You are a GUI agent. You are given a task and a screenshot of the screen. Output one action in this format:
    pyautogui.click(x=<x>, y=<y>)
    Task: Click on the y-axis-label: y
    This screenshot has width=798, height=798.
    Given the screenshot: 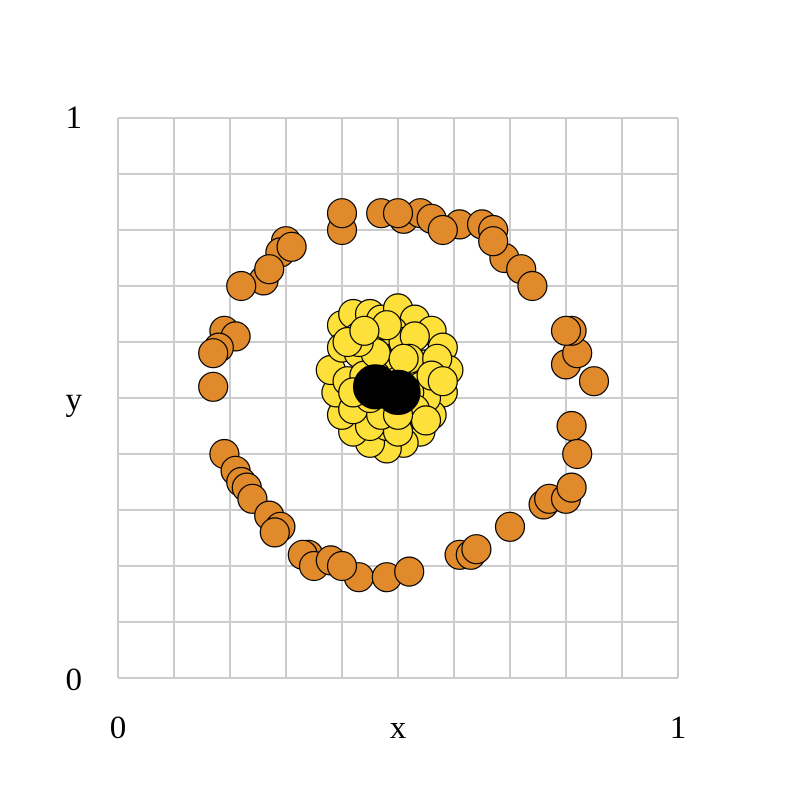 What is the action you would take?
    pyautogui.click(x=74, y=400)
    